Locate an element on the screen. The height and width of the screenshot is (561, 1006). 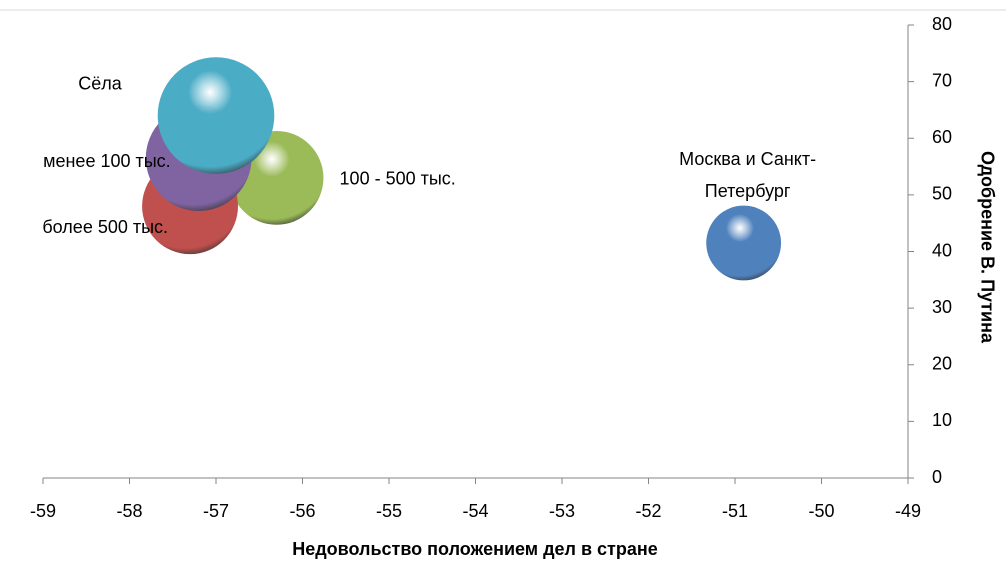
y-tick-label: 20 is located at coordinates (942, 364).